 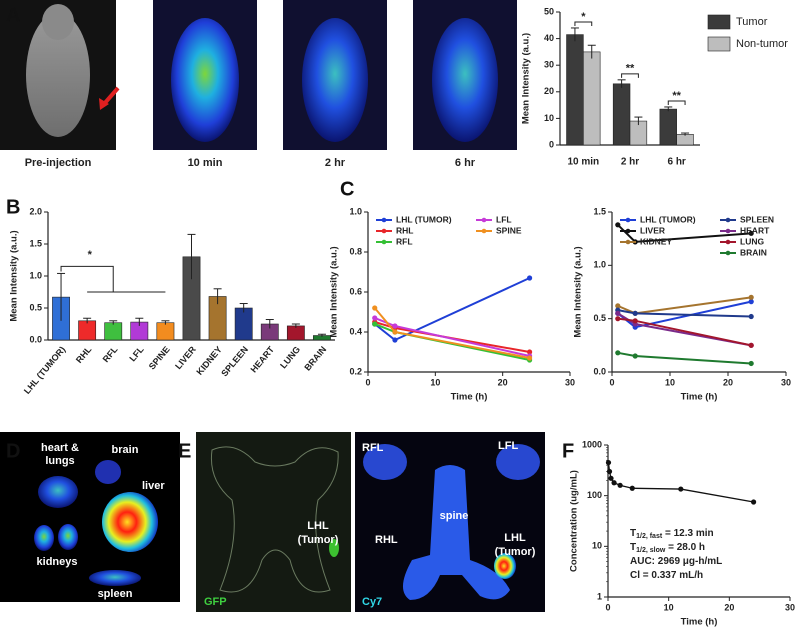 I want to click on x-tick-label: 10, so click(x=435, y=382).